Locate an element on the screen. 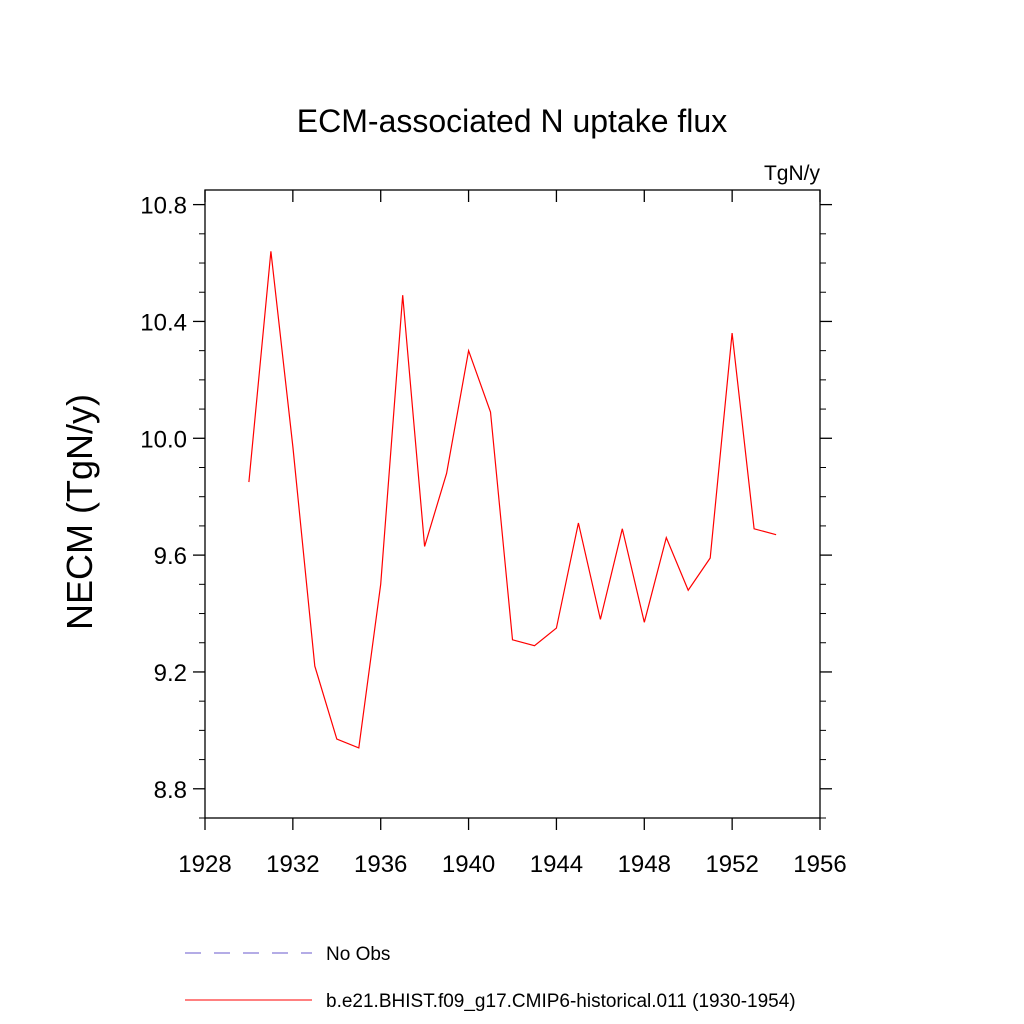 The width and height of the screenshot is (1024, 1024). x-tick-label: 1940 is located at coordinates (468, 864).